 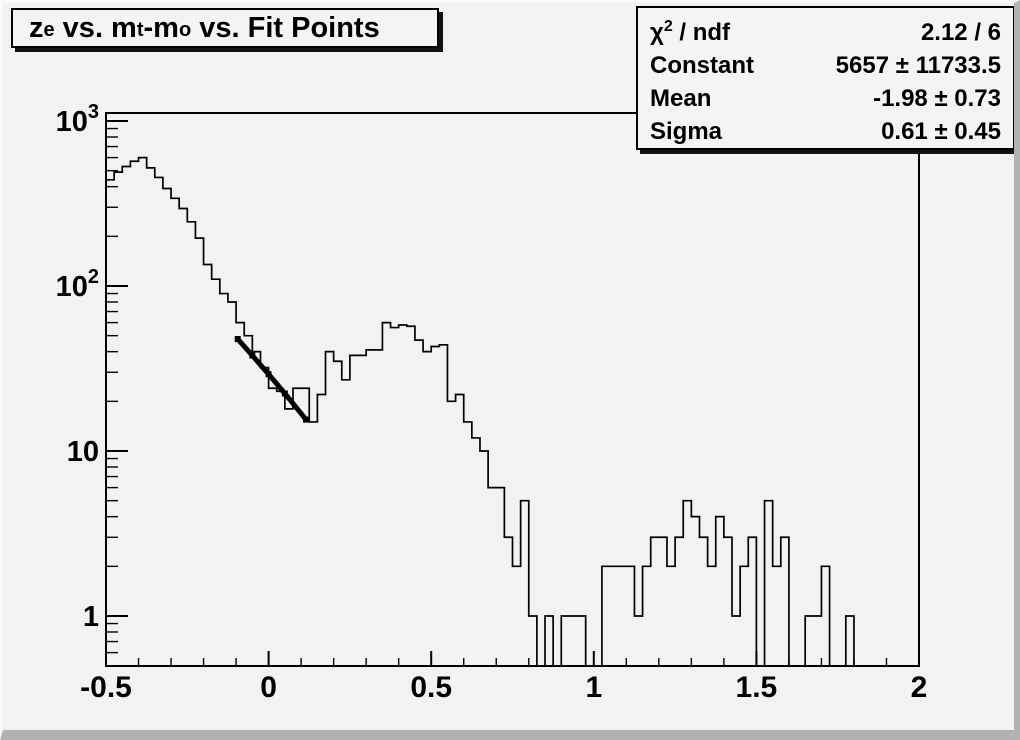 I want to click on fit-line, so click(x=272, y=379).